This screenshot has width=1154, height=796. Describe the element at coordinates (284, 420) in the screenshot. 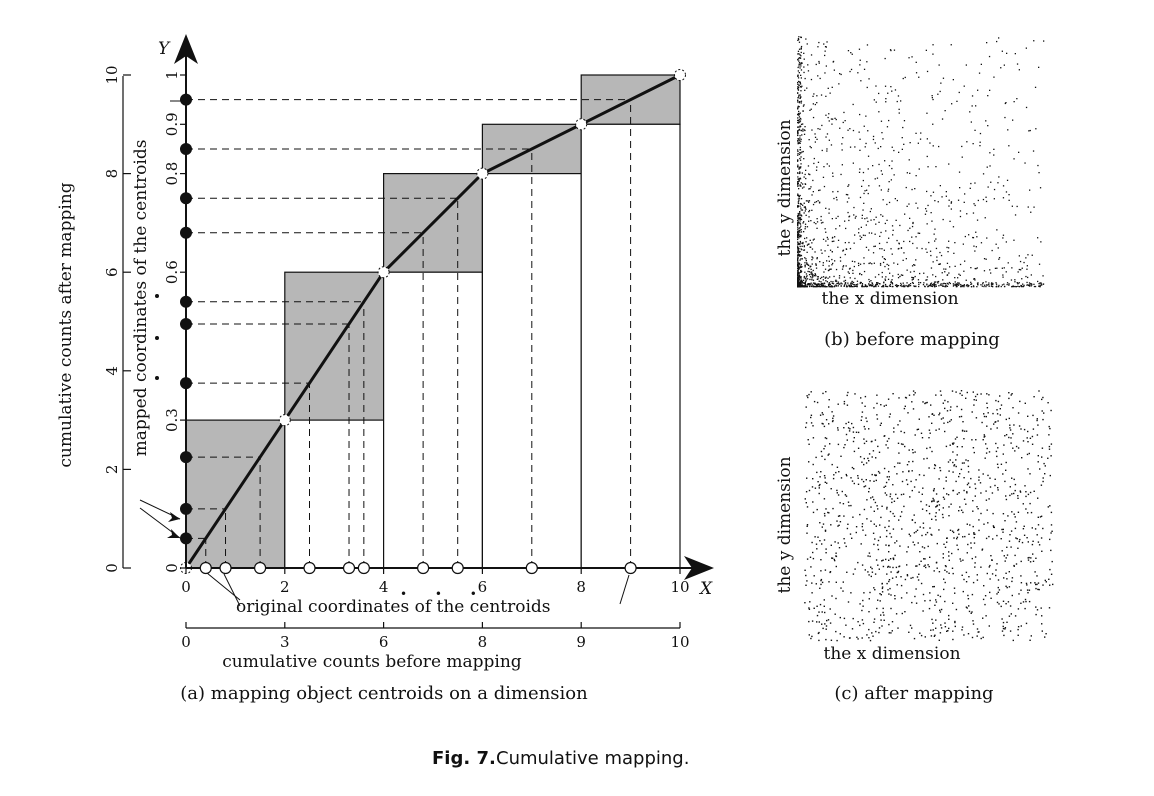

I see `curve-breakpoint` at that location.